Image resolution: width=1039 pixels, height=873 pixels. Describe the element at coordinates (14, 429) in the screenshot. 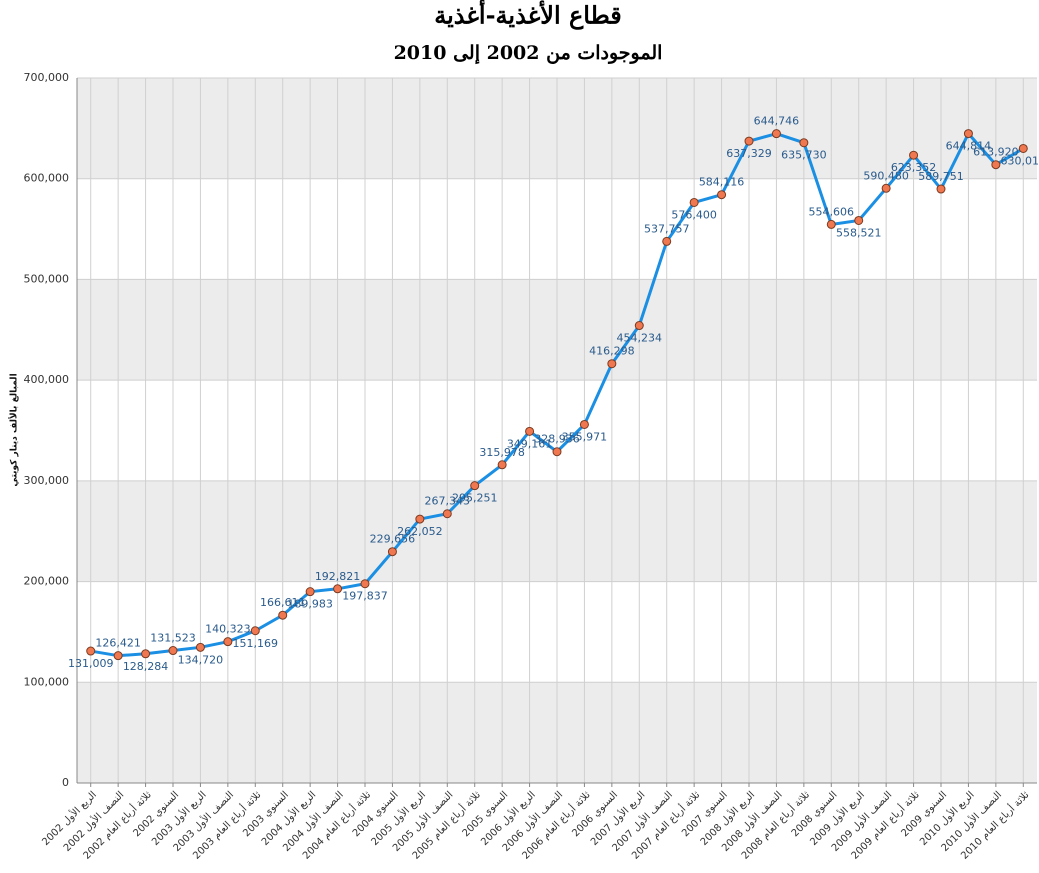

I see `y-axis-label: المبالغ بالألف دينار كويتي` at that location.